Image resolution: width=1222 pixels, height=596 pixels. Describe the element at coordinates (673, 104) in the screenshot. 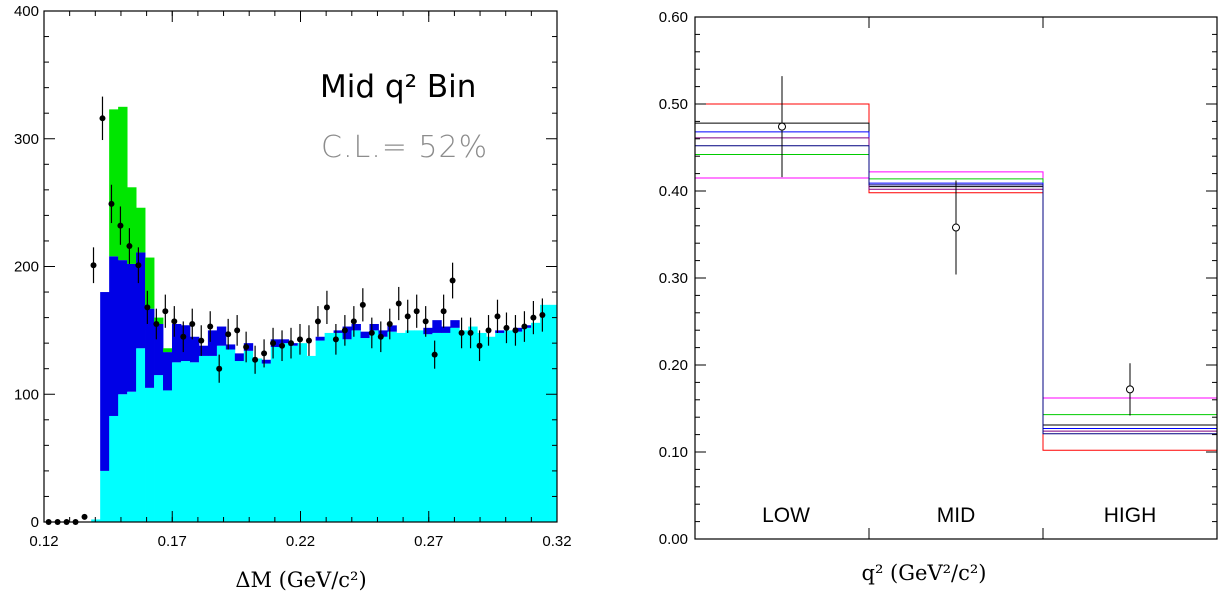

I see `y-tick-label: 0.50` at that location.